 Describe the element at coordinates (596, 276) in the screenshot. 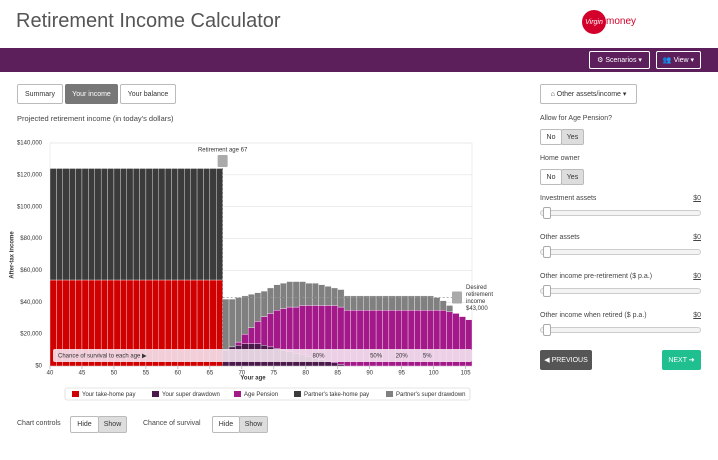

I see `slider-label: Other income pre-retirement ($ p.a.)` at that location.